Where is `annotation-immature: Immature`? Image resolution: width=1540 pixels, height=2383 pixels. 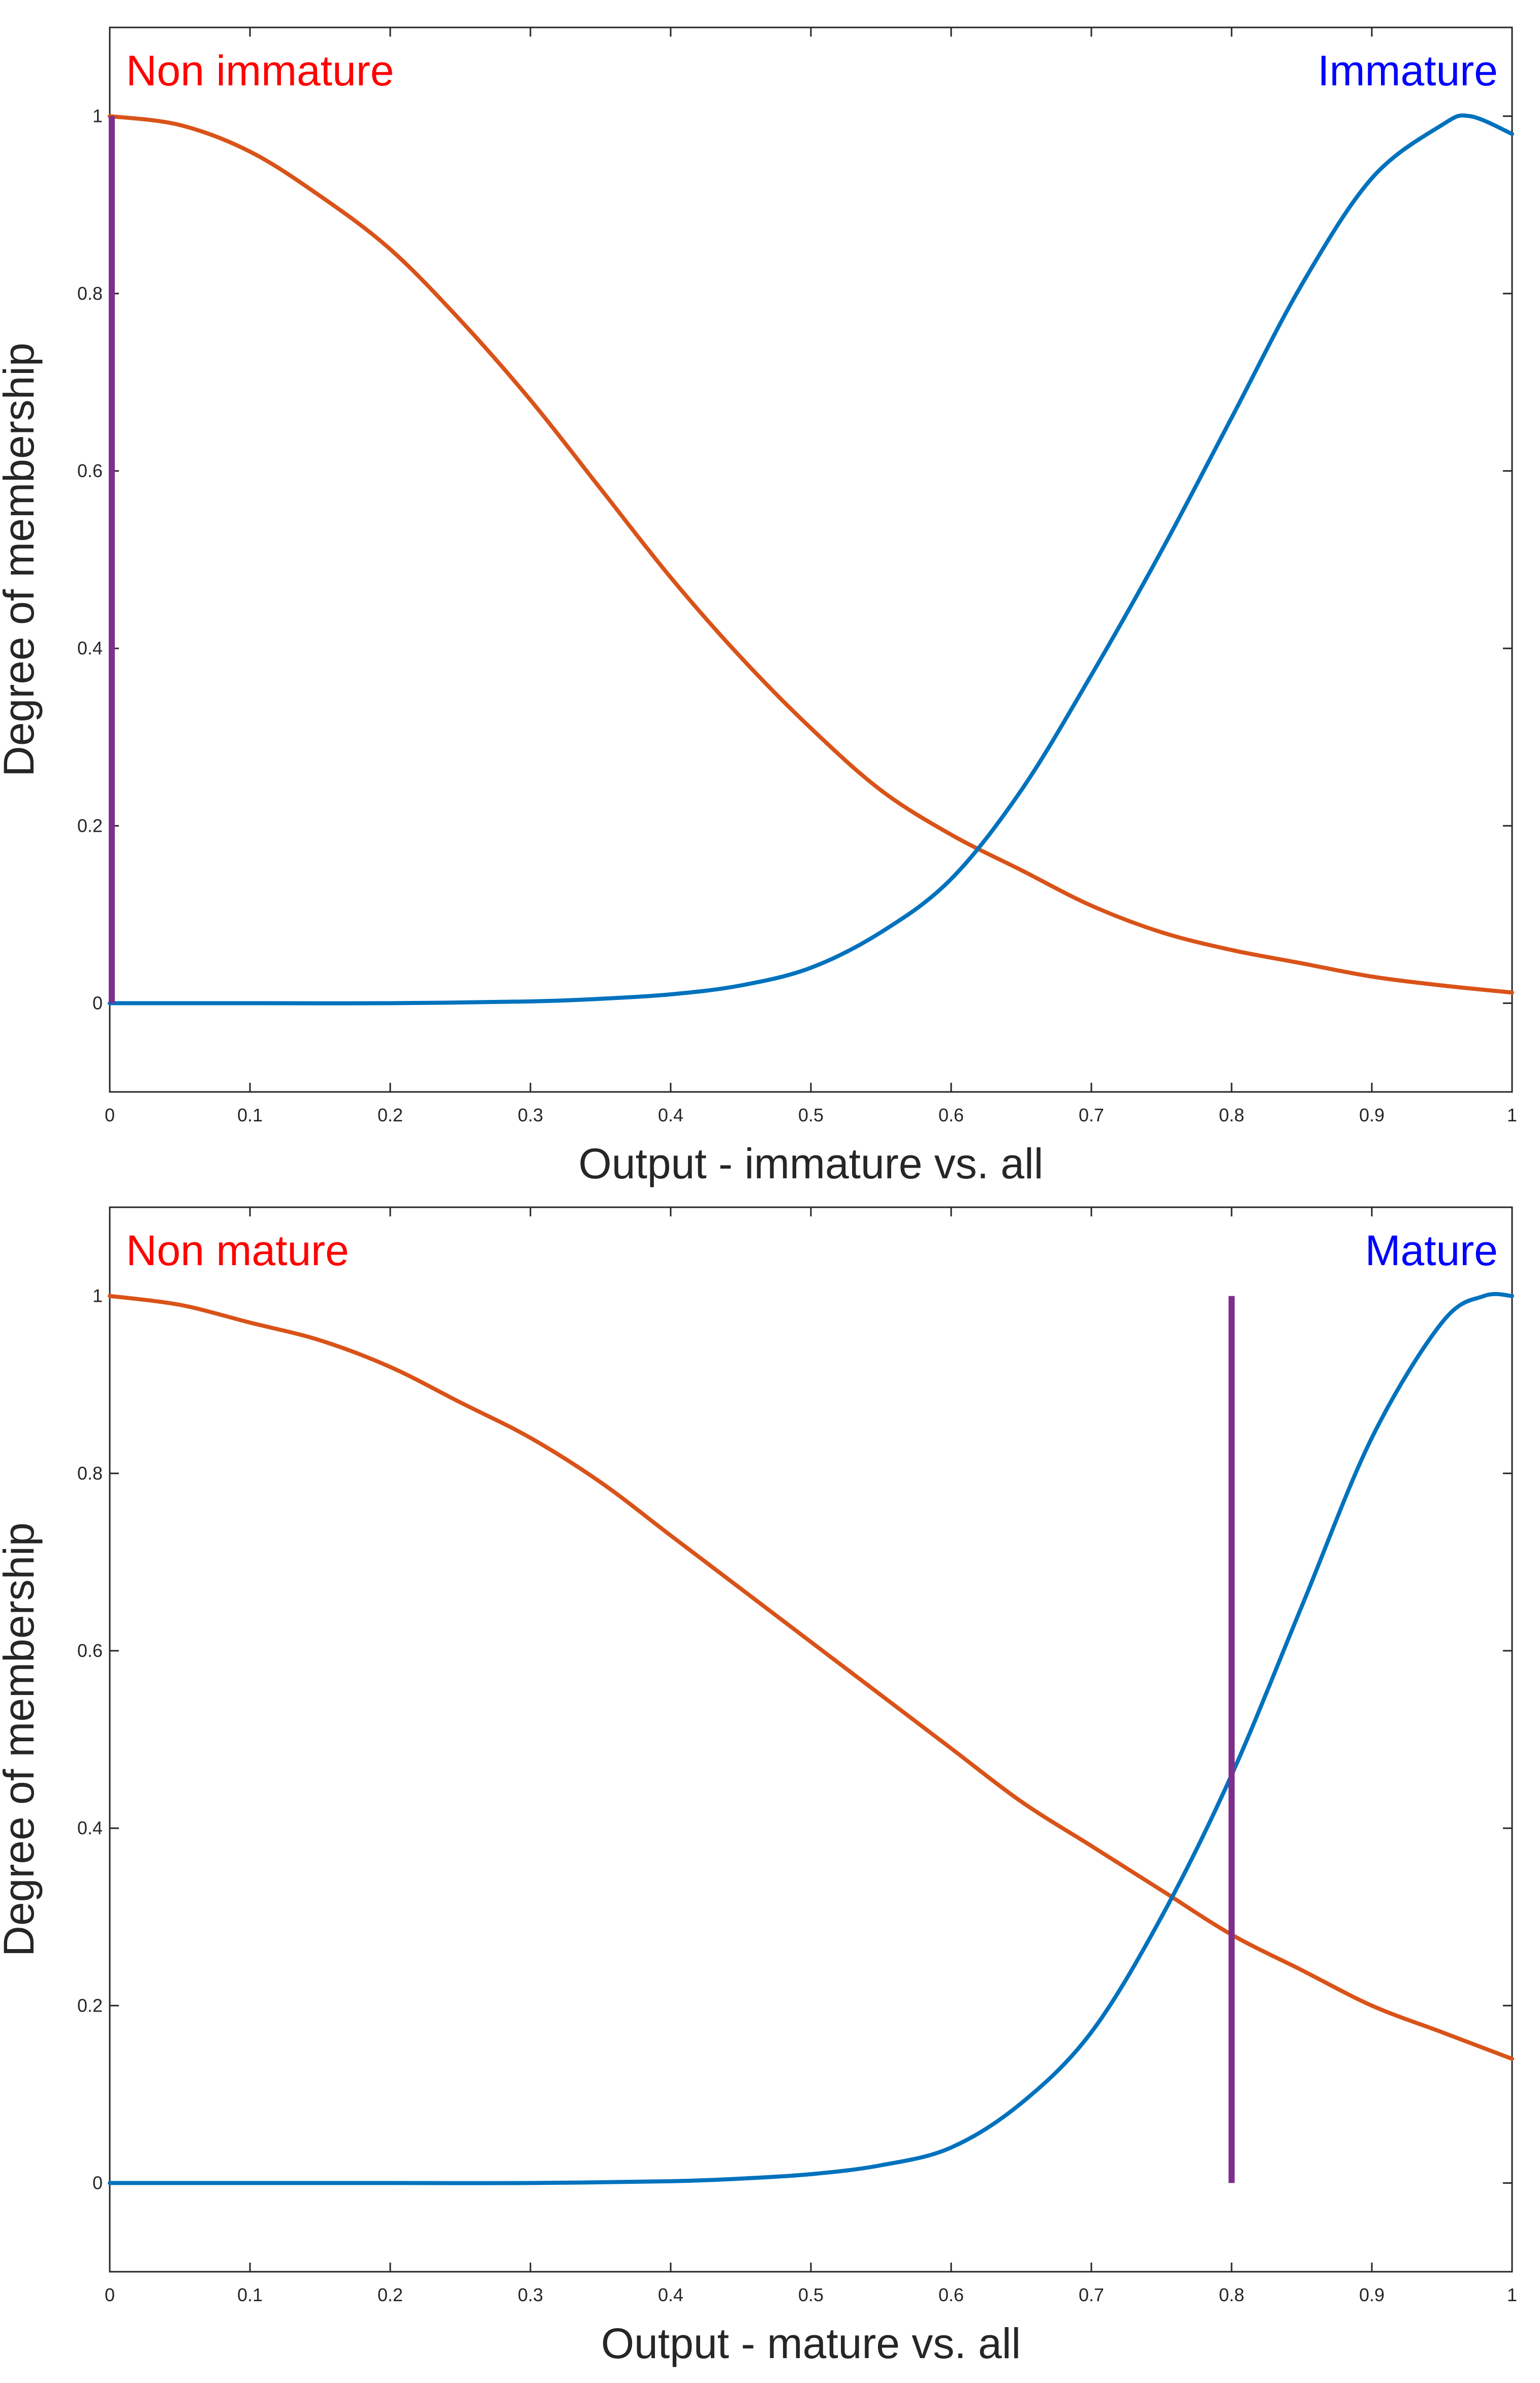
annotation-immature: Immature is located at coordinates (1407, 71).